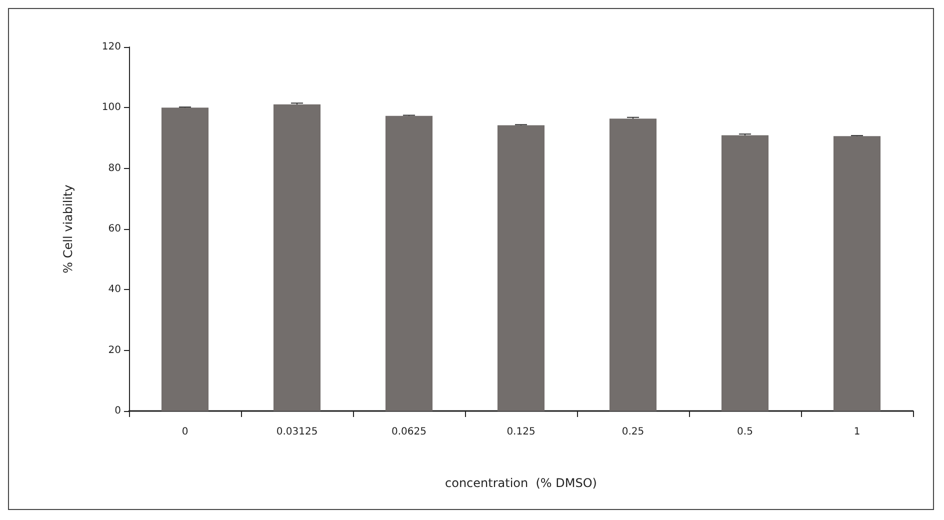  I want to click on x-tick-label: 0.5, so click(745, 432).